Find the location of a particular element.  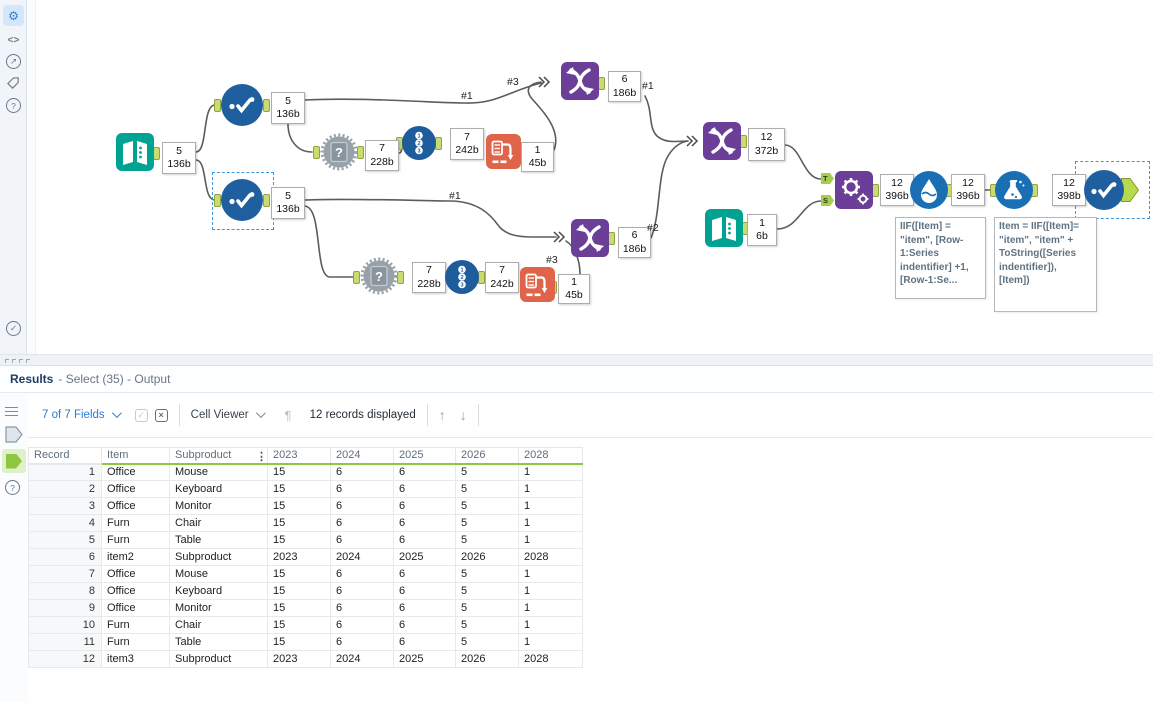

column-header-item: Item is located at coordinates (135, 456).